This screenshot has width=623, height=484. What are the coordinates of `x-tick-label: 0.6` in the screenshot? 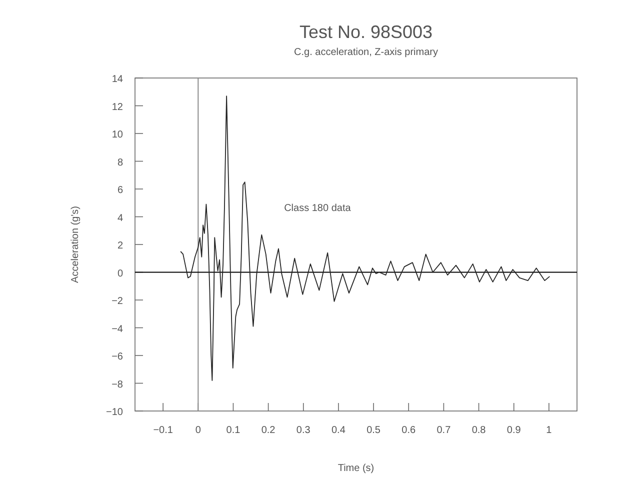 It's located at (409, 430).